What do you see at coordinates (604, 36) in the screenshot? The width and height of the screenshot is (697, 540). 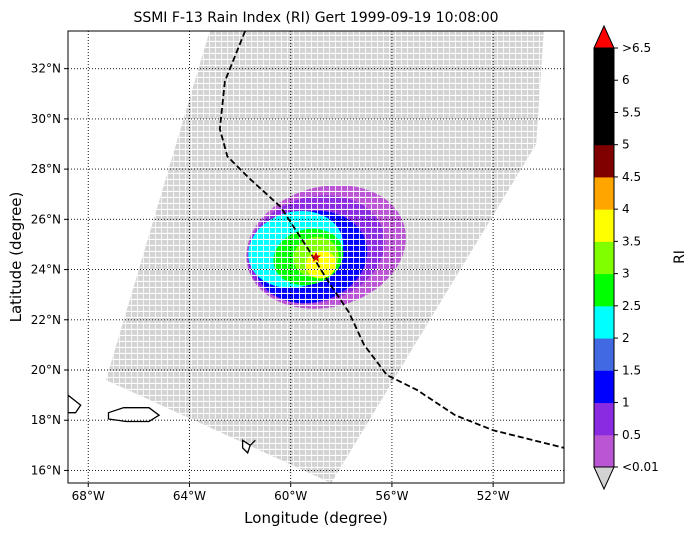 I see `colorbar-over-arrow` at bounding box center [604, 36].